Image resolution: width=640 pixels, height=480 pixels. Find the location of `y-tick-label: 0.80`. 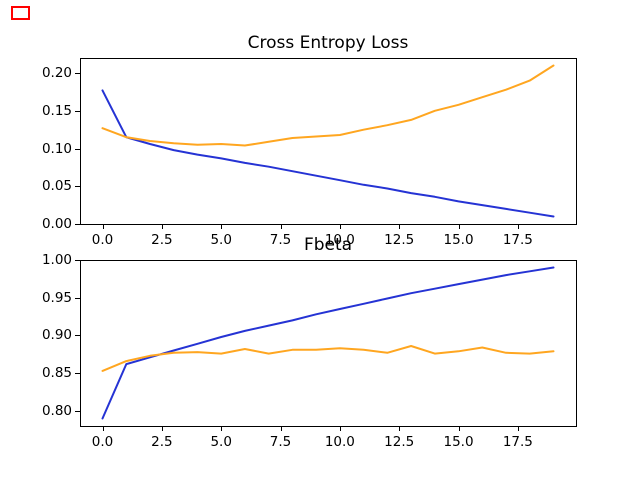

y-tick-label: 0.80 is located at coordinates (56, 410).